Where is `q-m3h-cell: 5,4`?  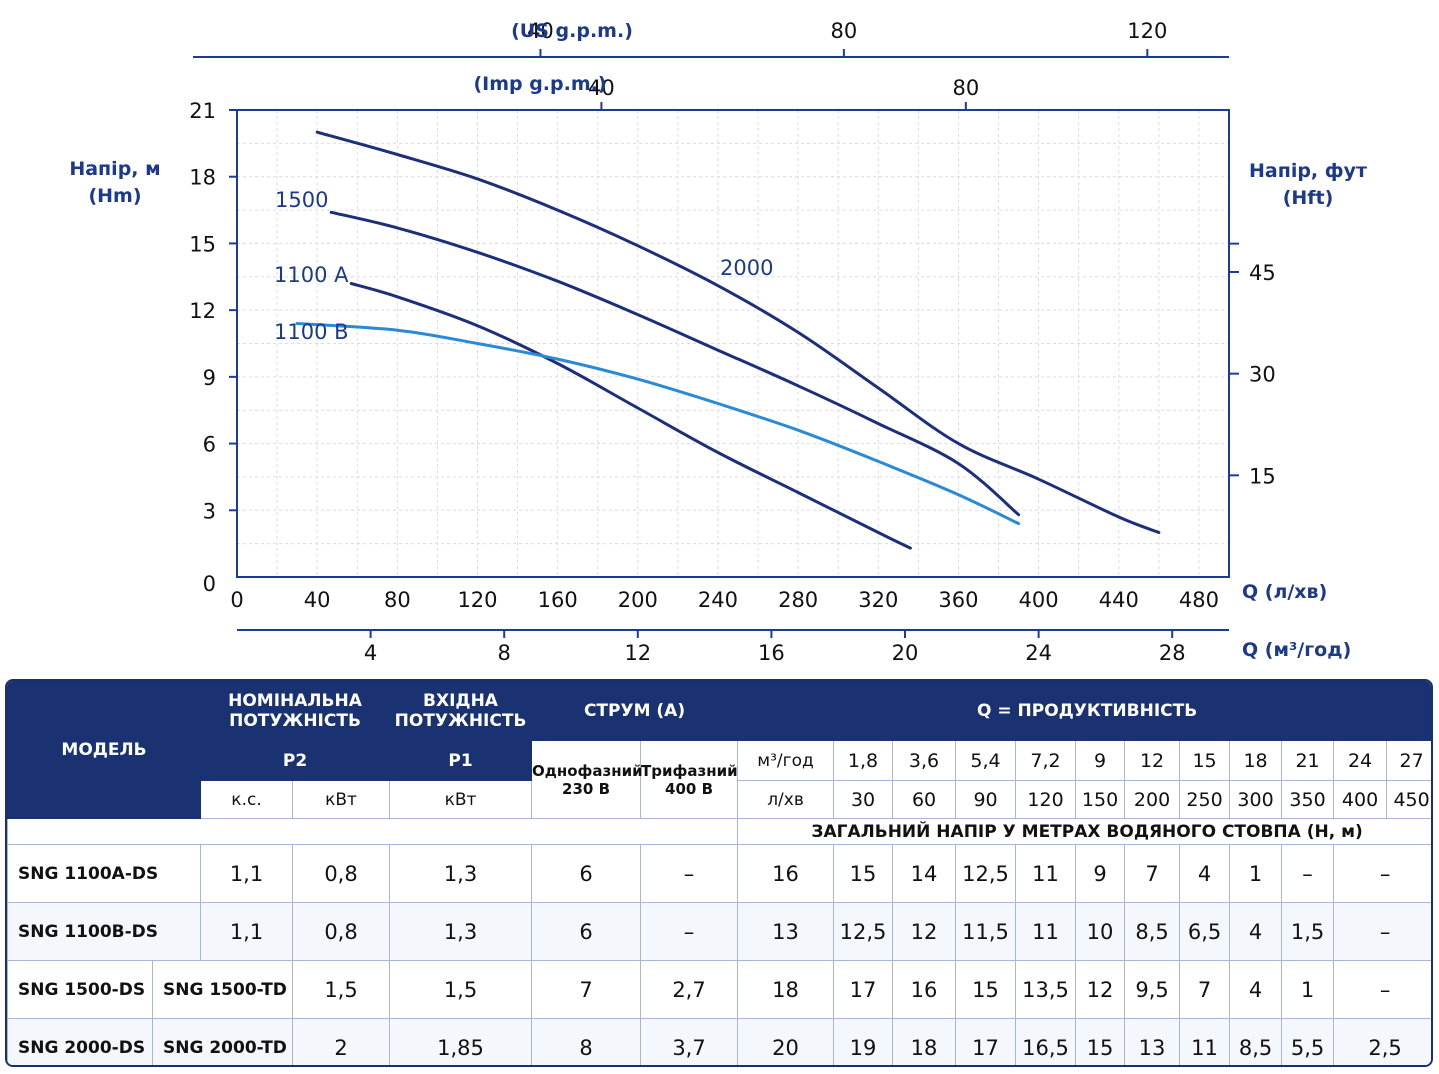
q-m3h-cell: 5,4 is located at coordinates (986, 760).